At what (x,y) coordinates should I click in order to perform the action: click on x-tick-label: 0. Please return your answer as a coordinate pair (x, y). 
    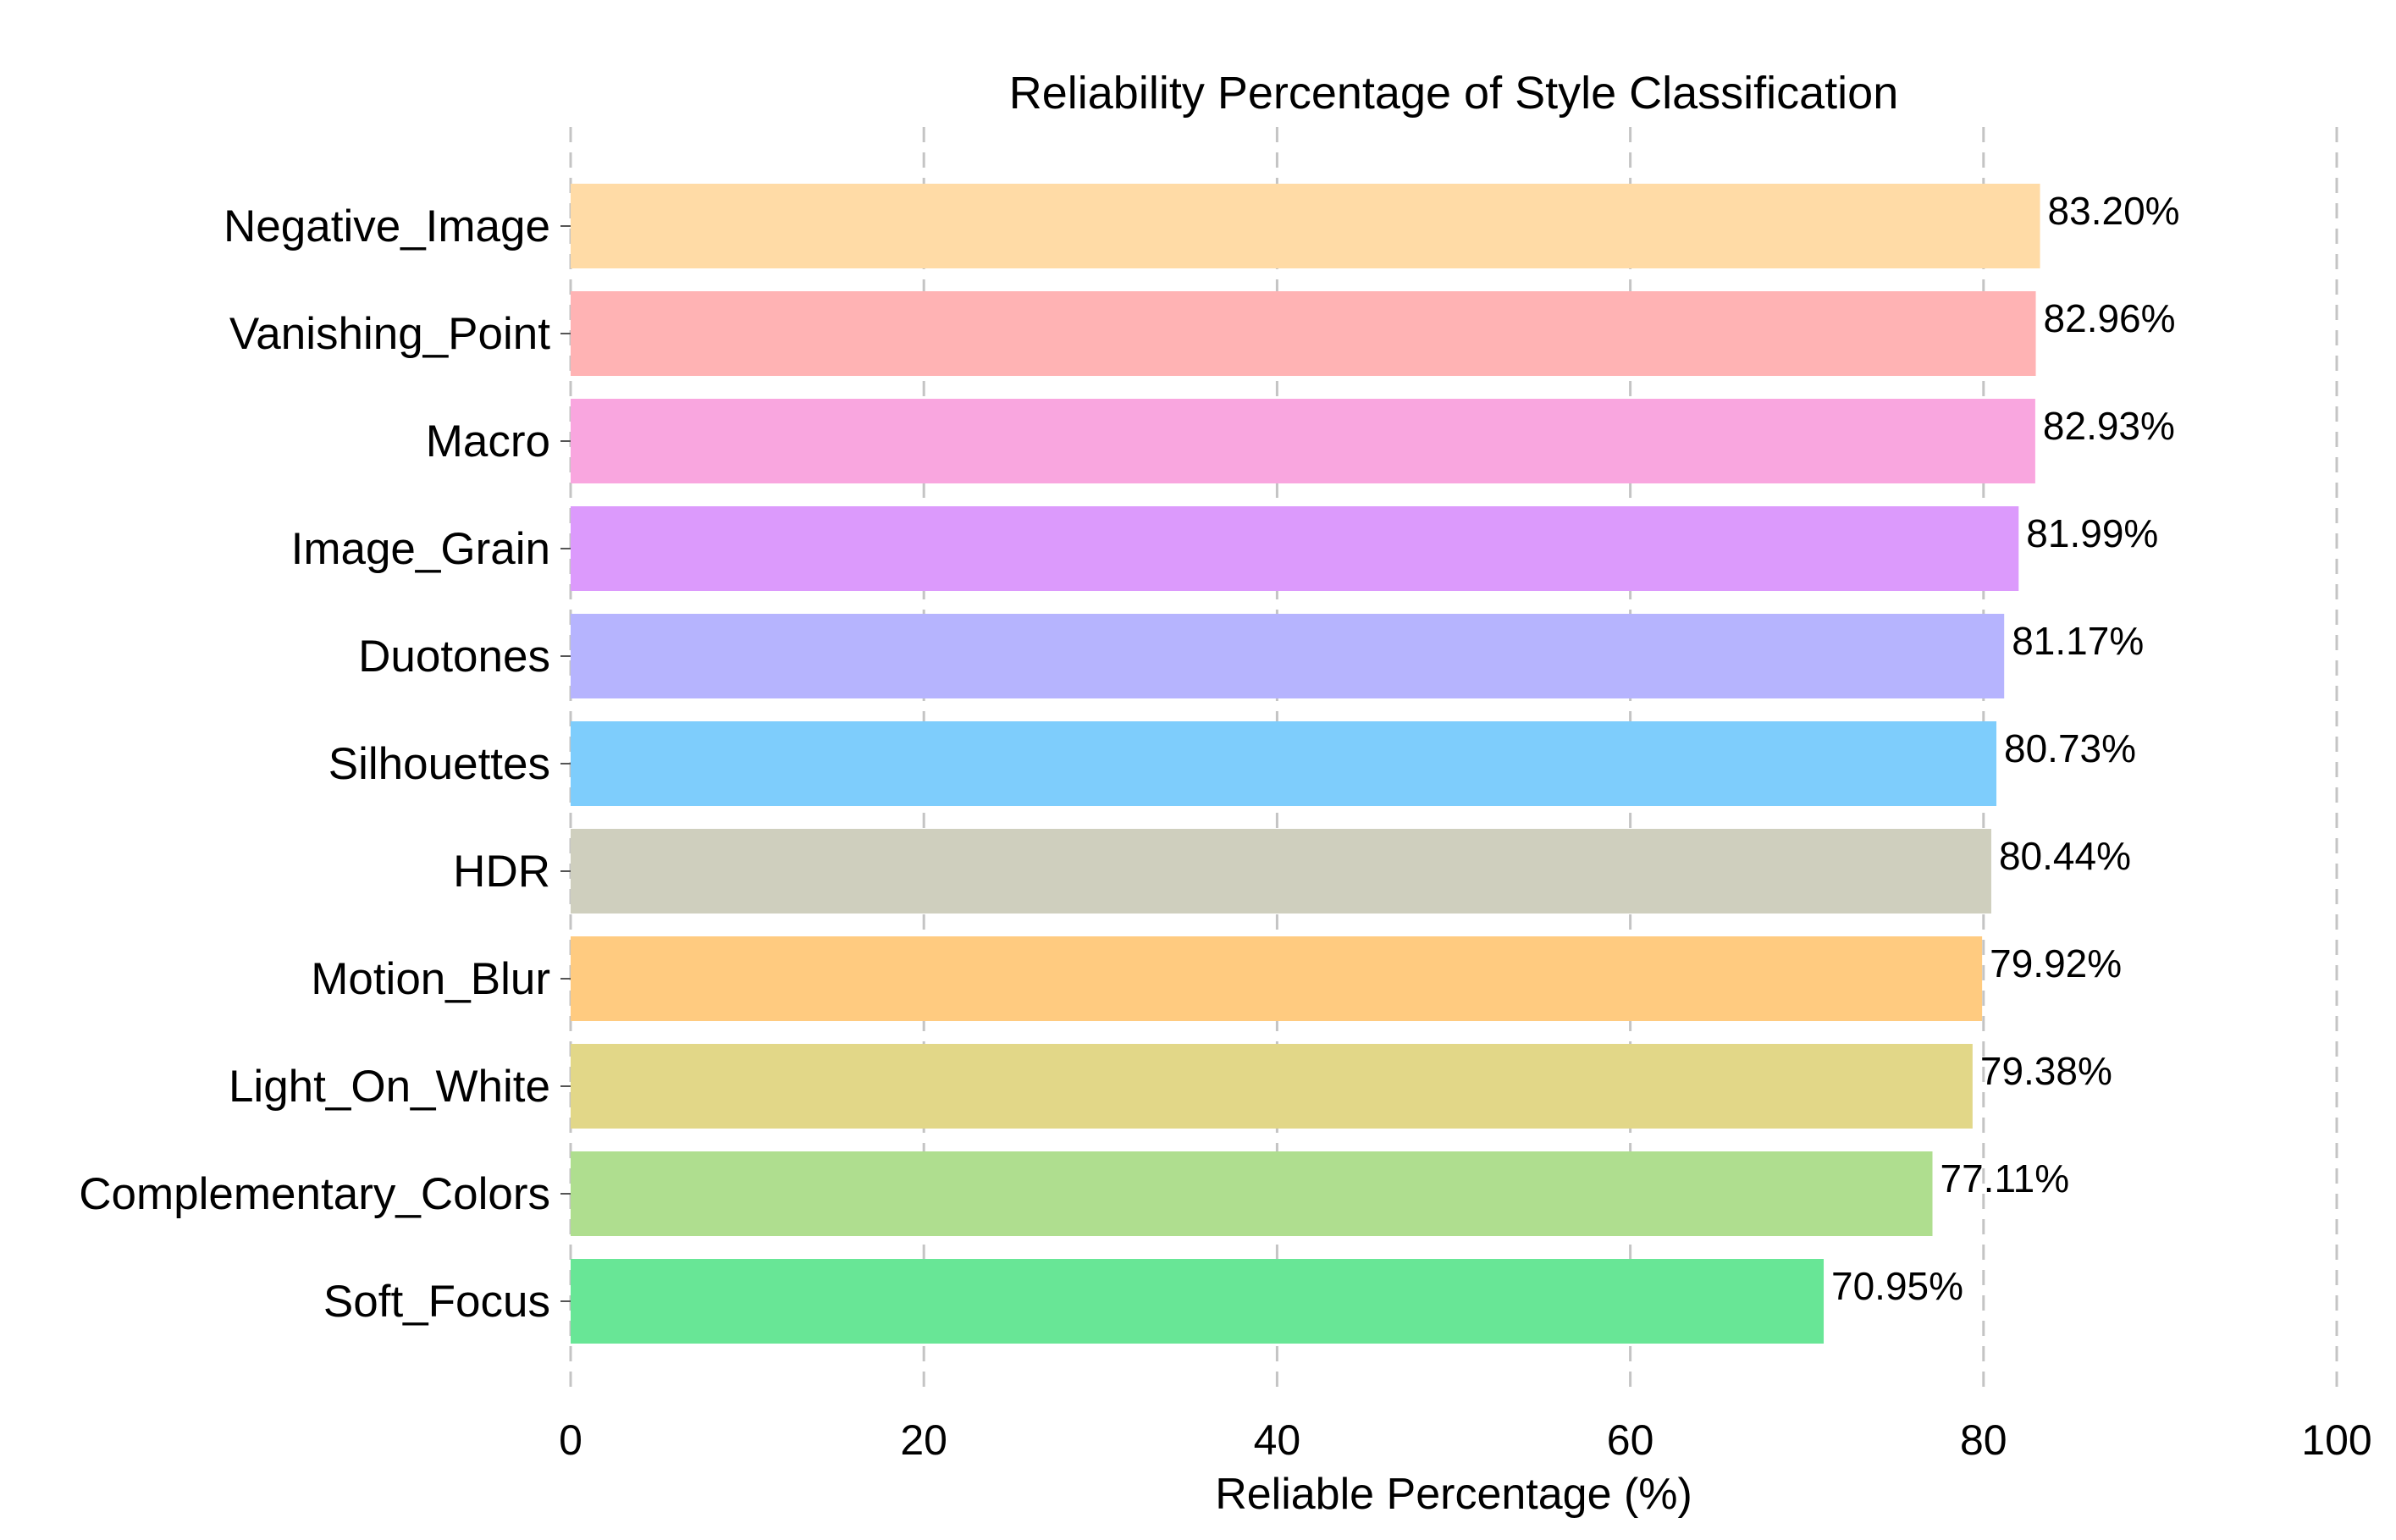
    Looking at the image, I should click on (570, 1440).